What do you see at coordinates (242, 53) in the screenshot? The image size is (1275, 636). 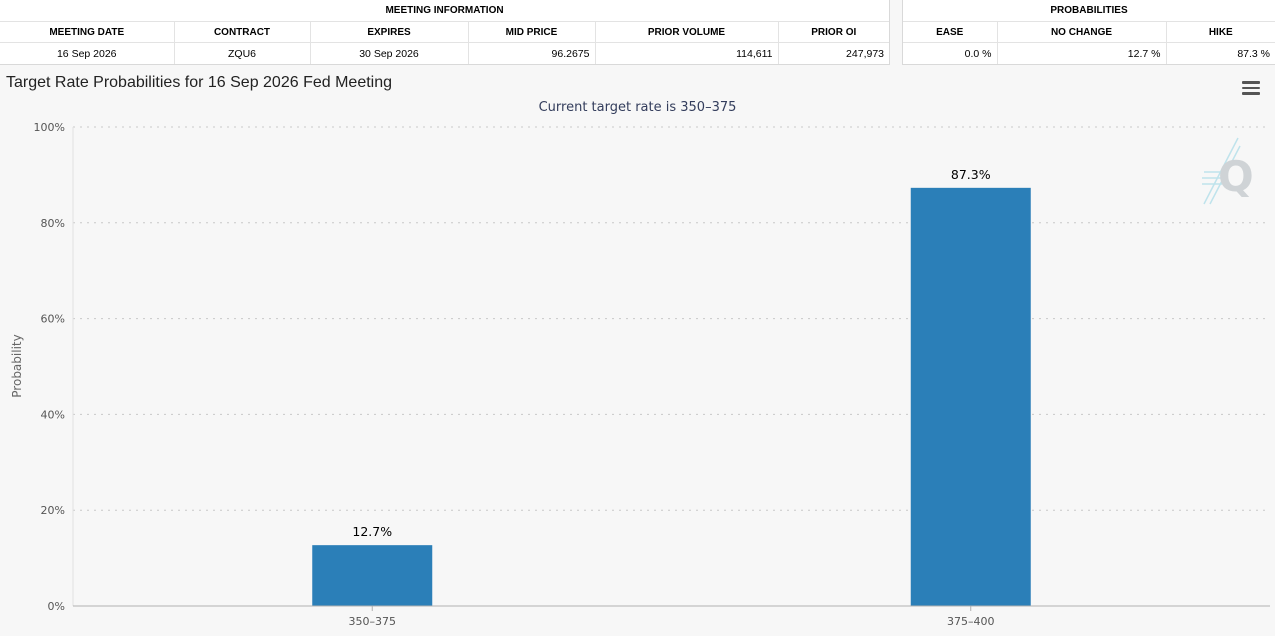 I see `contract-cell: ZQU6` at bounding box center [242, 53].